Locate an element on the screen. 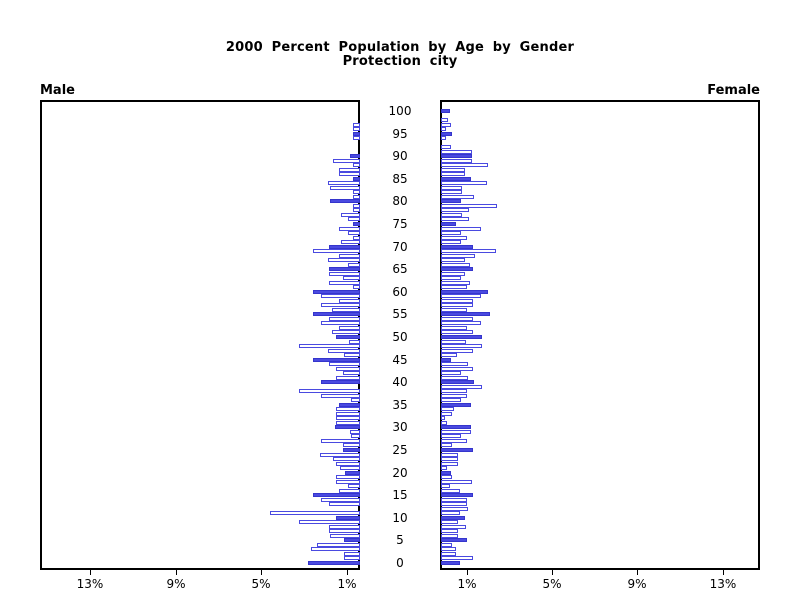 This screenshot has height=600, width=800. age-tick-label-35: 35 is located at coordinates (400, 404).